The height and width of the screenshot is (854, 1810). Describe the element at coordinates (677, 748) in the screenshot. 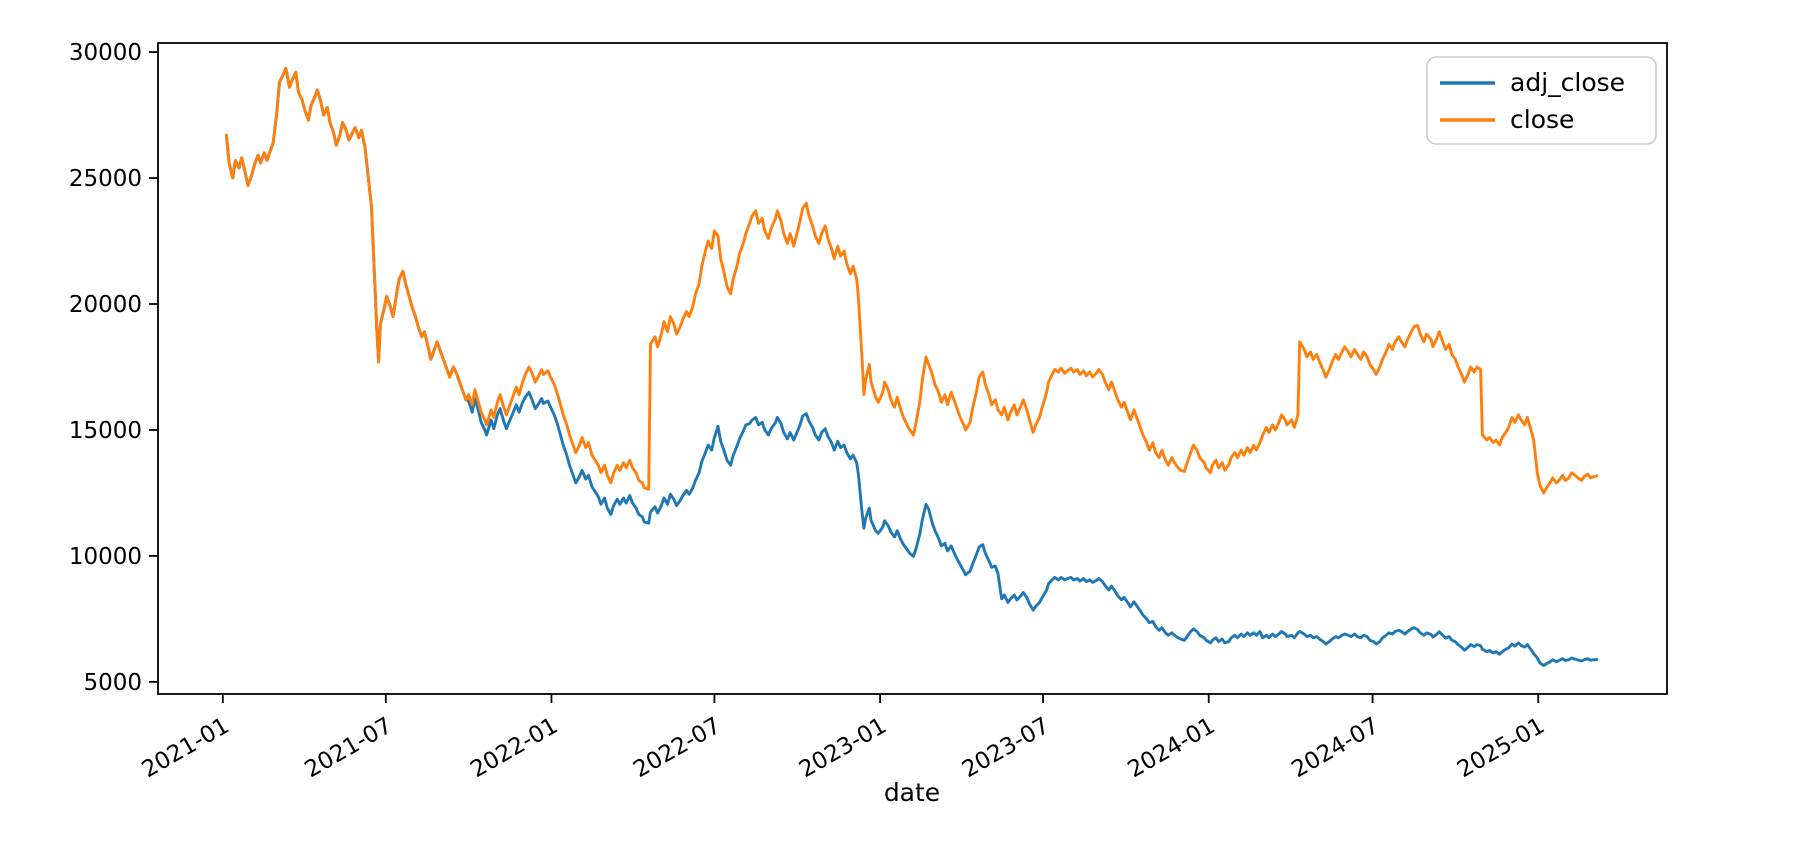

I see `x-tick-label: 2022-07` at that location.